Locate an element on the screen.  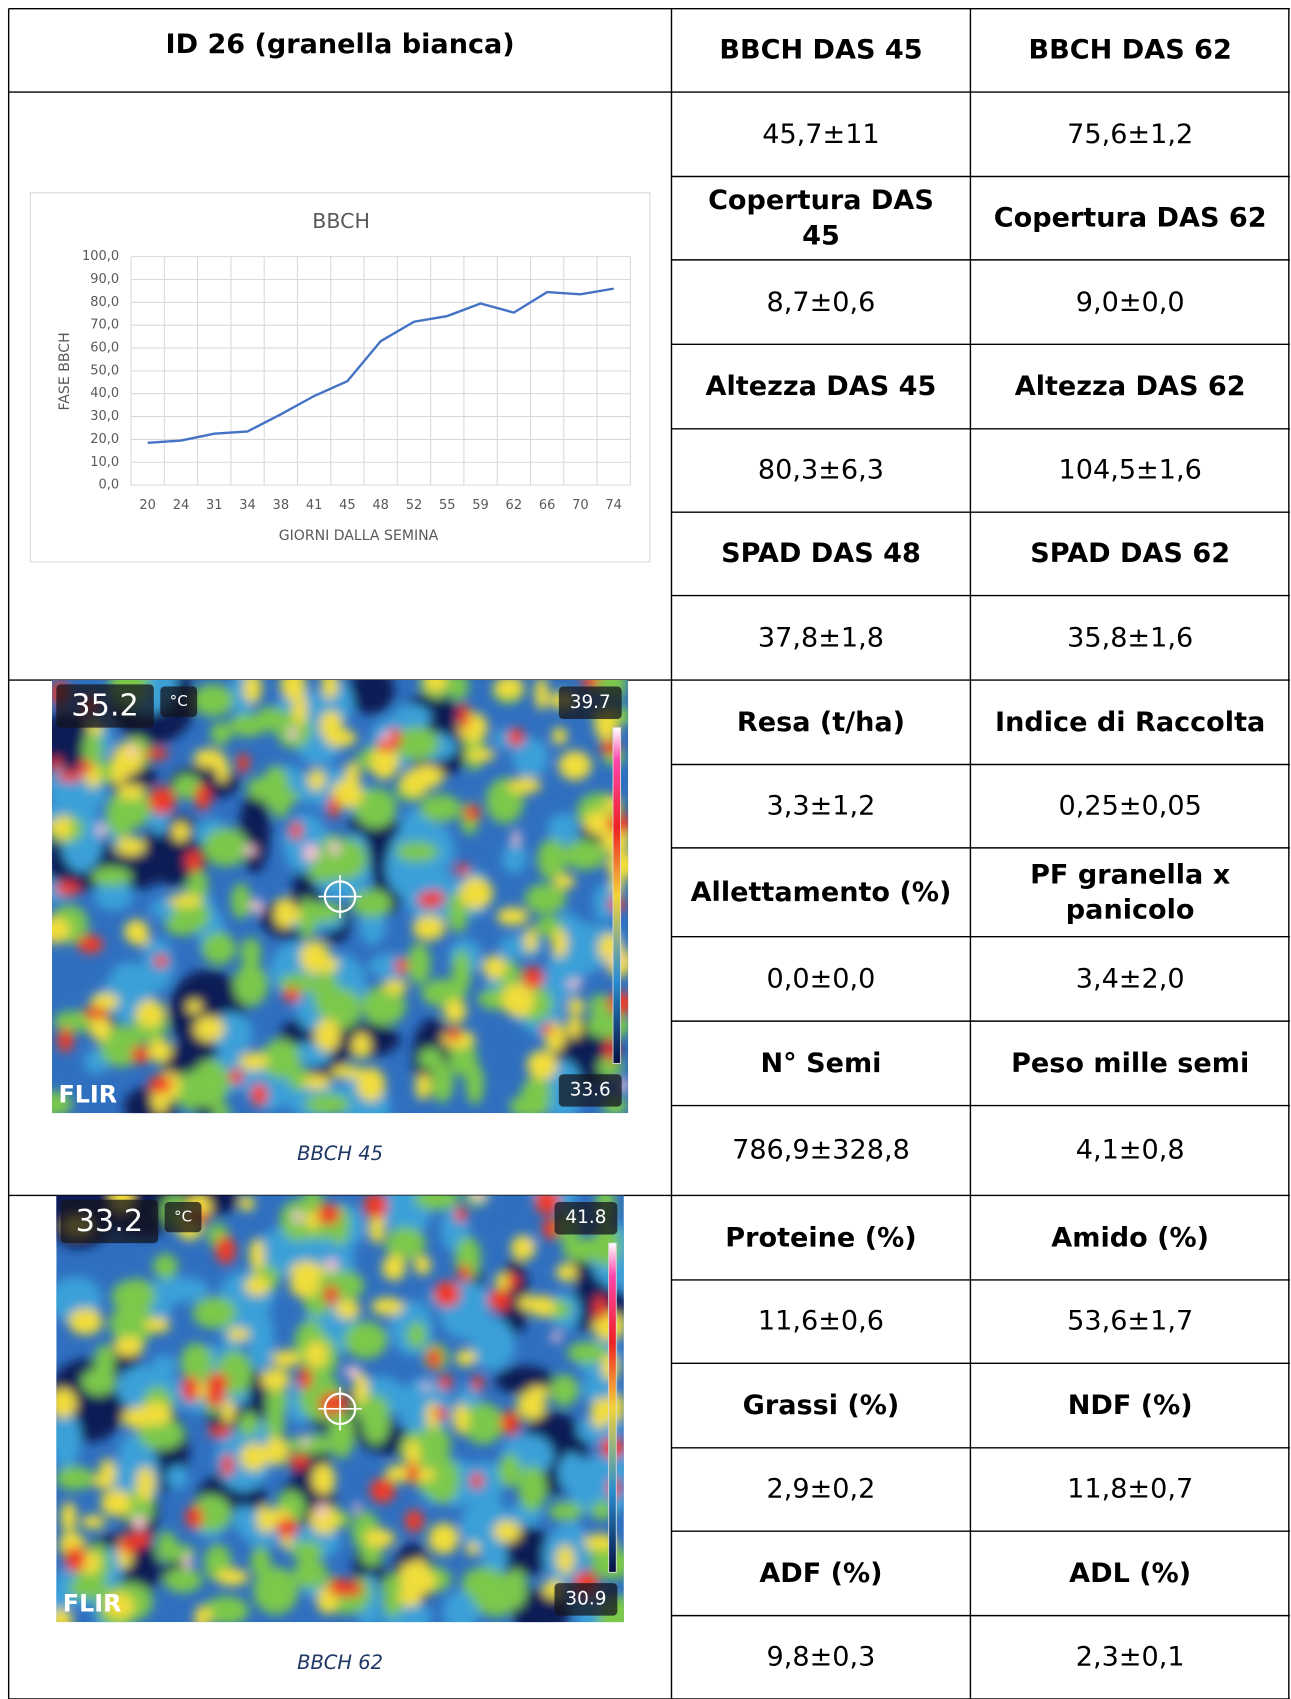
x-tick-label: 74 is located at coordinates (613, 505).